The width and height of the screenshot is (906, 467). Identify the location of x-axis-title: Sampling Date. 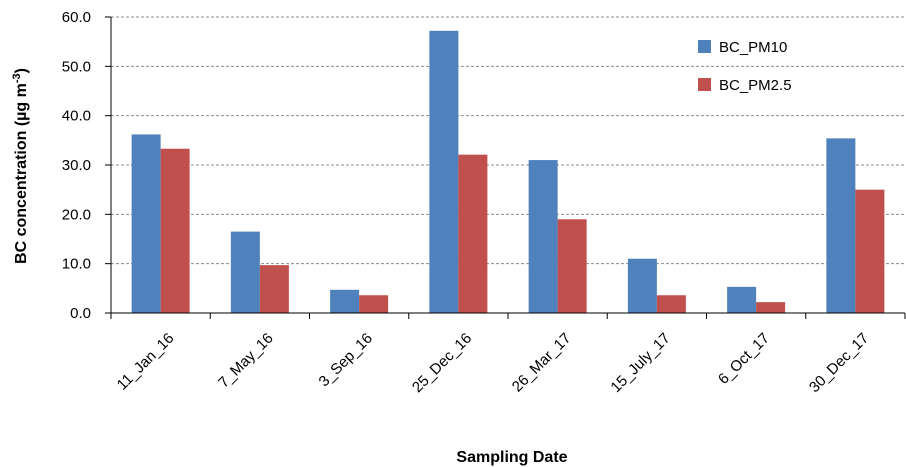
(511, 457).